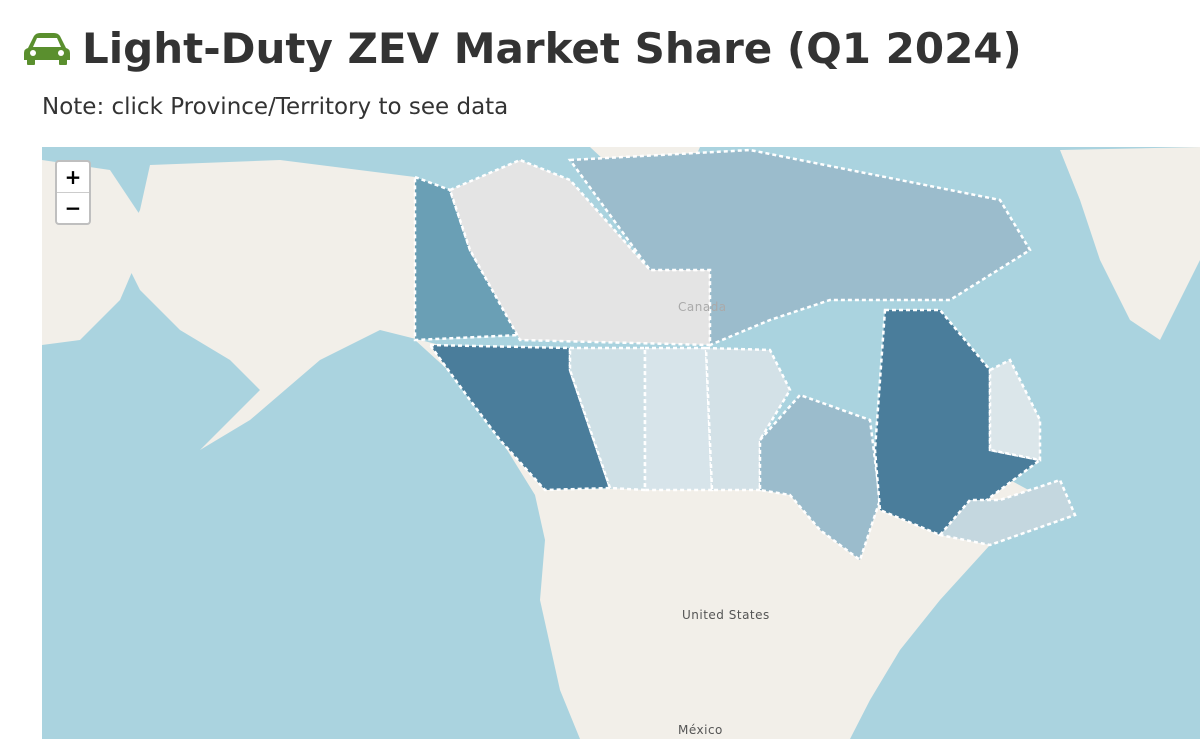 The width and height of the screenshot is (1200, 739). What do you see at coordinates (295, 305) in the screenshot?
I see `land-alaska` at bounding box center [295, 305].